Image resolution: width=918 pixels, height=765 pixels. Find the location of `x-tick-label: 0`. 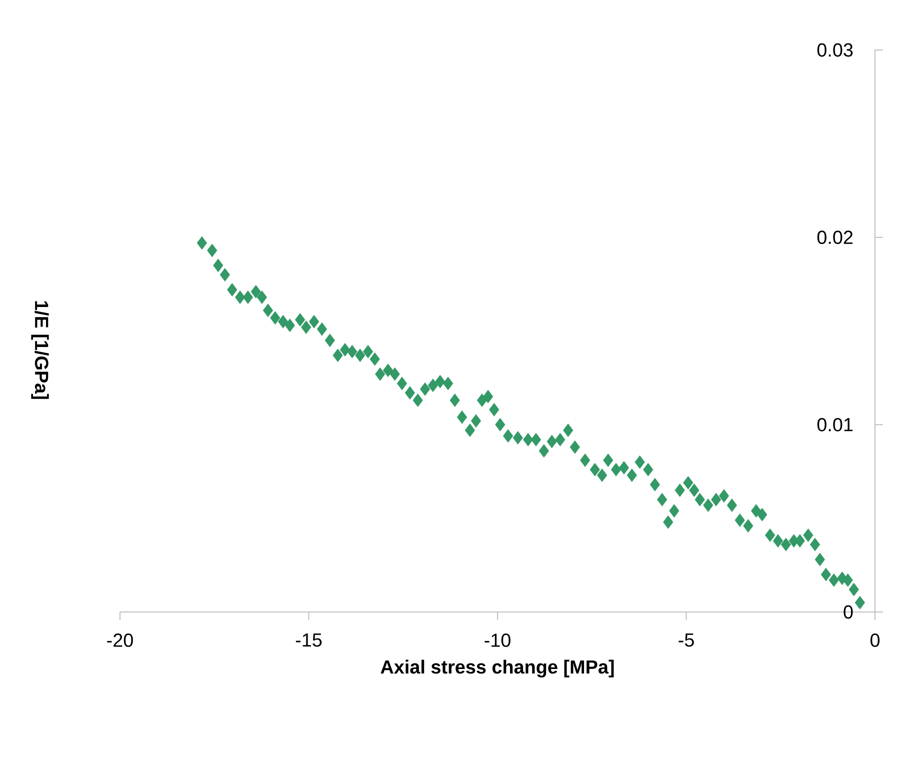

x-tick-label: 0 is located at coordinates (875, 640).